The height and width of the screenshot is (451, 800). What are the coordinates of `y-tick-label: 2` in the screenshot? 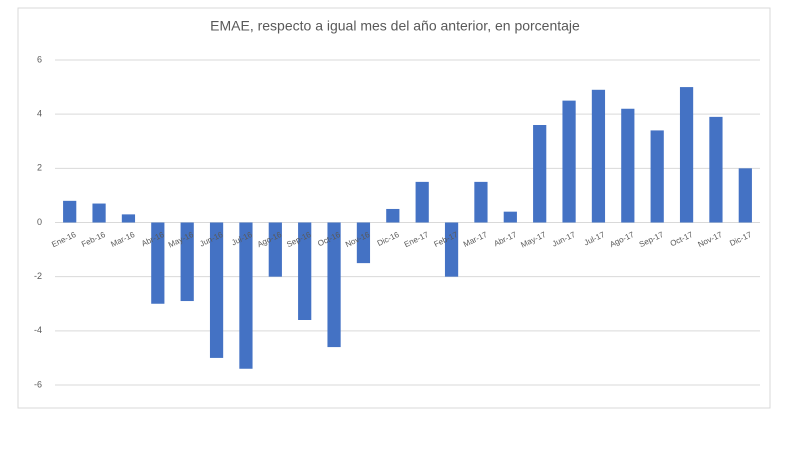 It's located at (39, 168).